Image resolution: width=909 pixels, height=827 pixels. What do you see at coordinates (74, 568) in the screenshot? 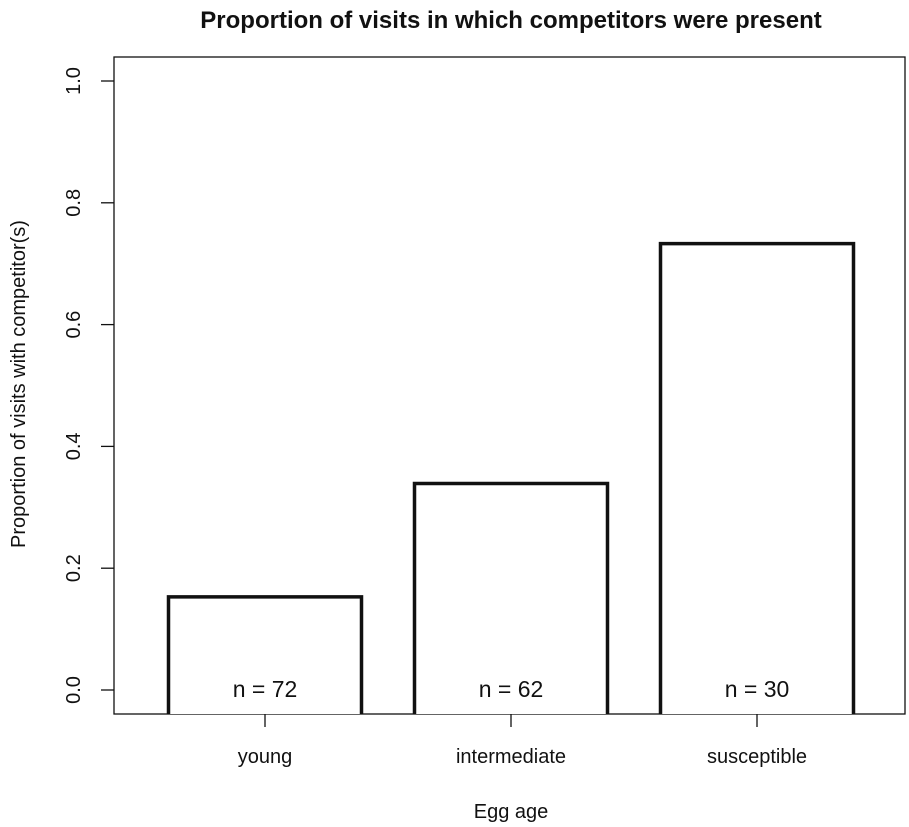
I see `y-tick-label: 0.2` at bounding box center [74, 568].